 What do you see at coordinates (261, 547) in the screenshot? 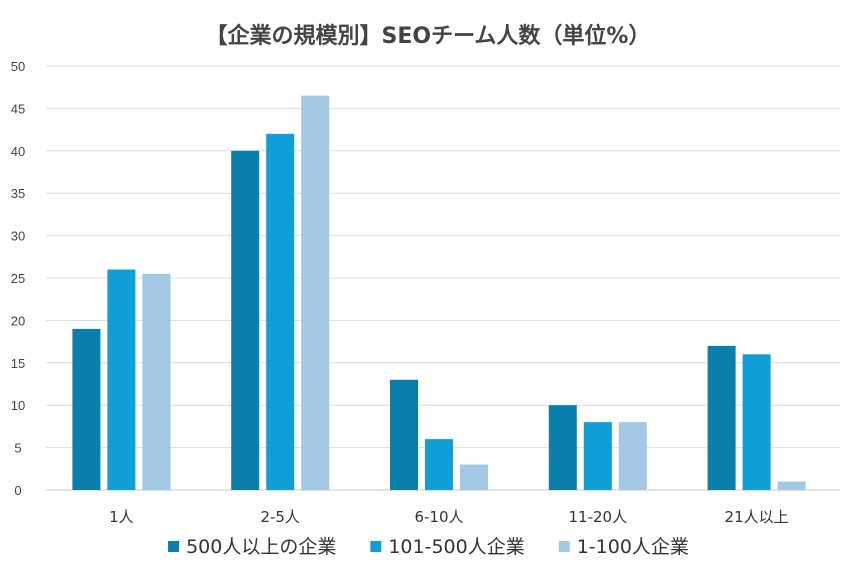
I see `legend-label: 500人以上の企業` at bounding box center [261, 547].